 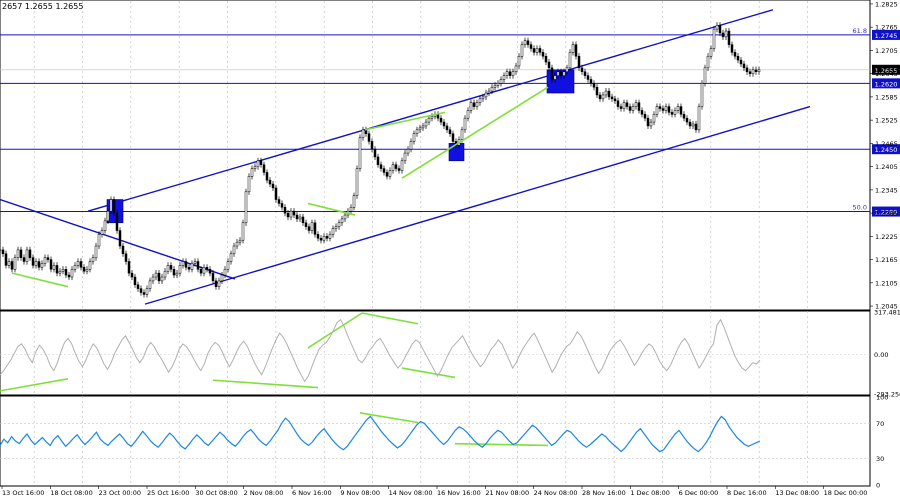 I want to click on y-tick-label: 1.2225, so click(x=886, y=237).